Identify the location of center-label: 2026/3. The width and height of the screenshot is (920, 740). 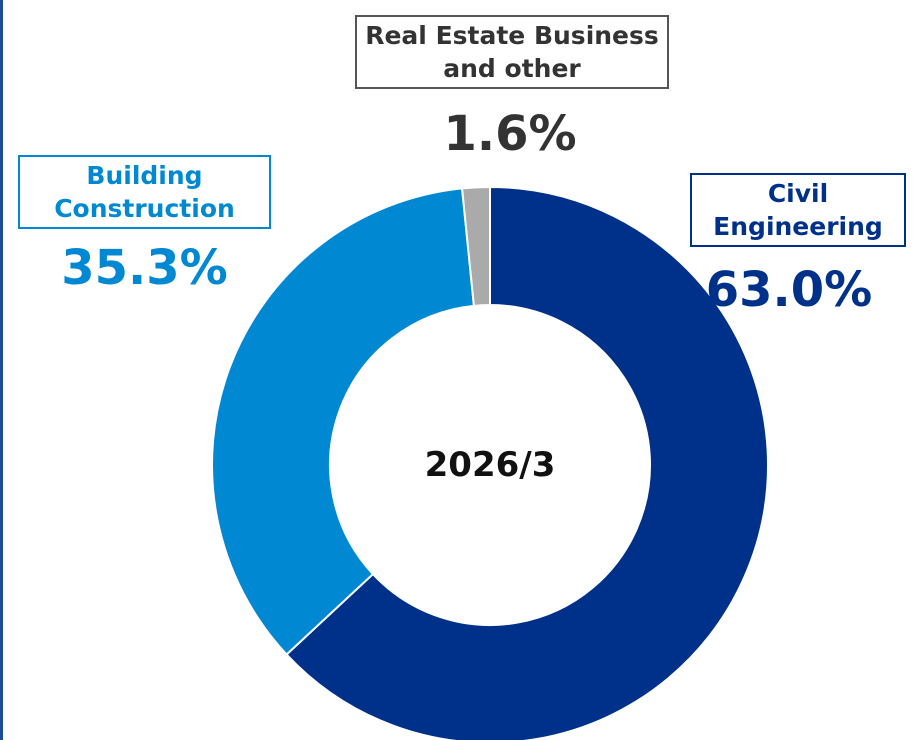
(490, 465).